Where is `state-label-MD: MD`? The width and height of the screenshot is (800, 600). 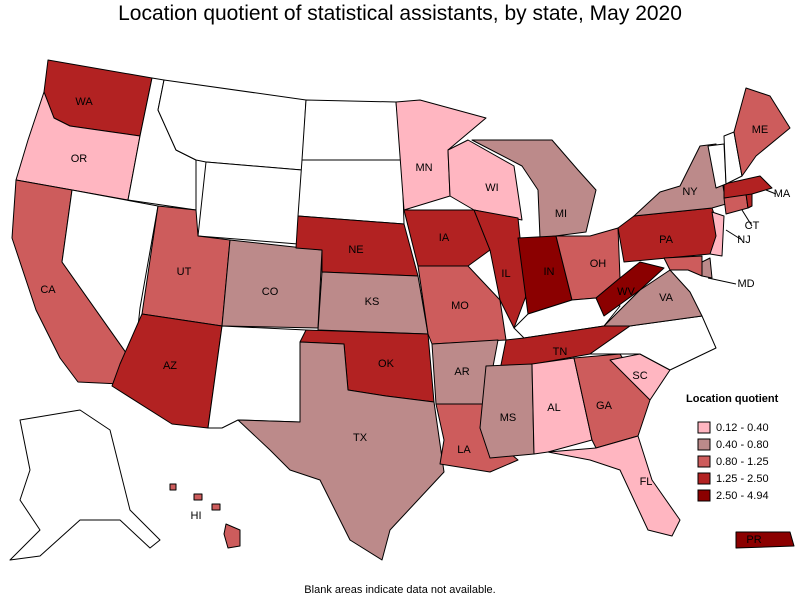
state-label-MD: MD is located at coordinates (745, 284).